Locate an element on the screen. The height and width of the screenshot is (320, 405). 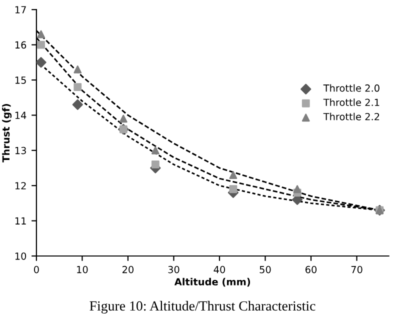
y-axis-title: Thrust (gf) is located at coordinates (7, 133).